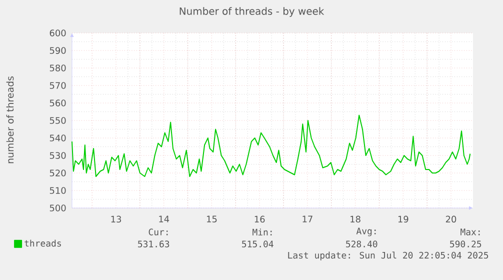  What do you see at coordinates (42, 243) in the screenshot?
I see `legend-label: threads` at bounding box center [42, 243].